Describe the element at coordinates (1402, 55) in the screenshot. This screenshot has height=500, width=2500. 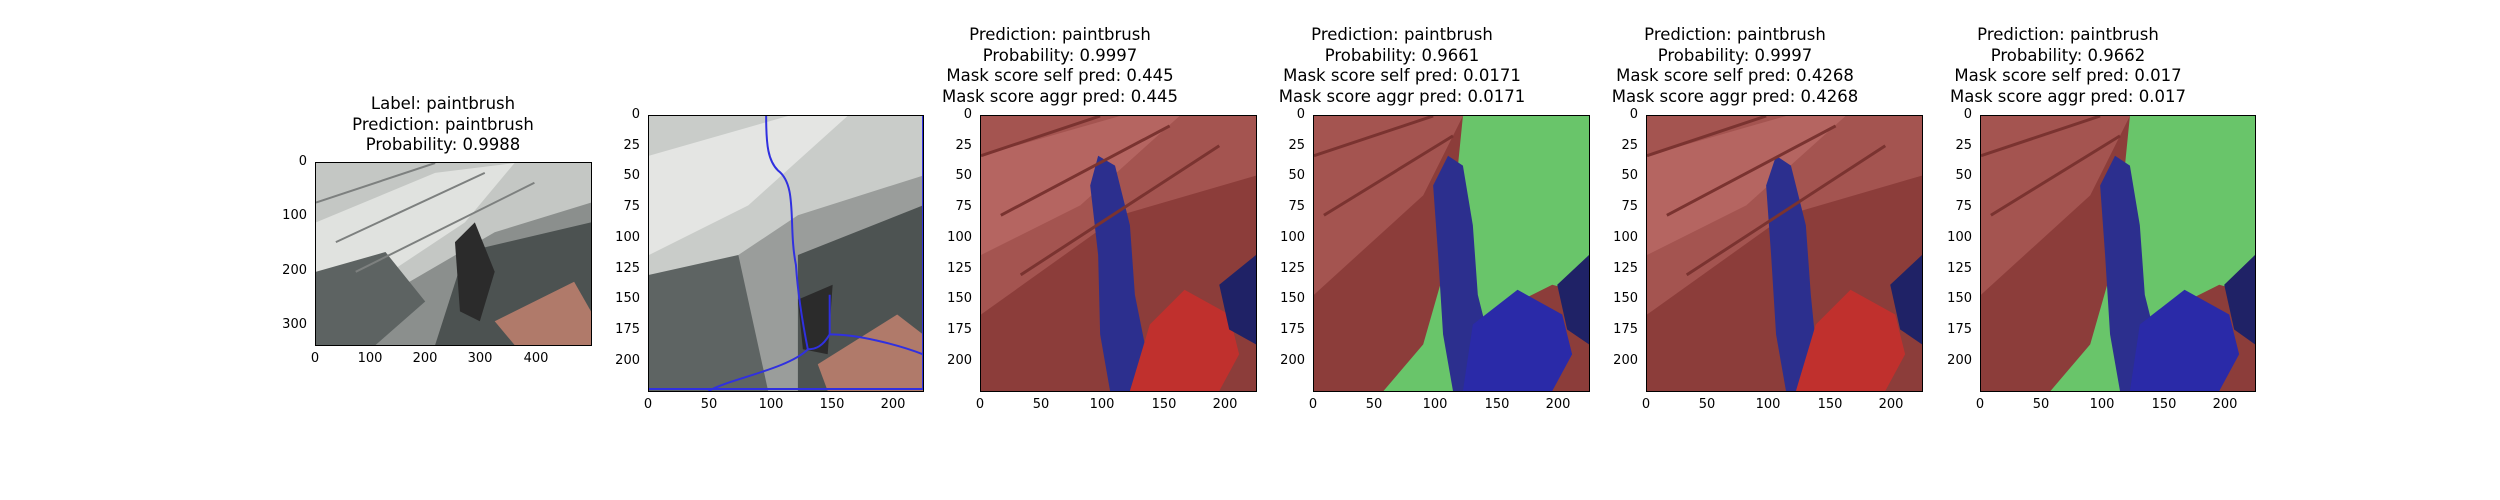
I see `title-line-probability: Probability: 0.9661` at that location.